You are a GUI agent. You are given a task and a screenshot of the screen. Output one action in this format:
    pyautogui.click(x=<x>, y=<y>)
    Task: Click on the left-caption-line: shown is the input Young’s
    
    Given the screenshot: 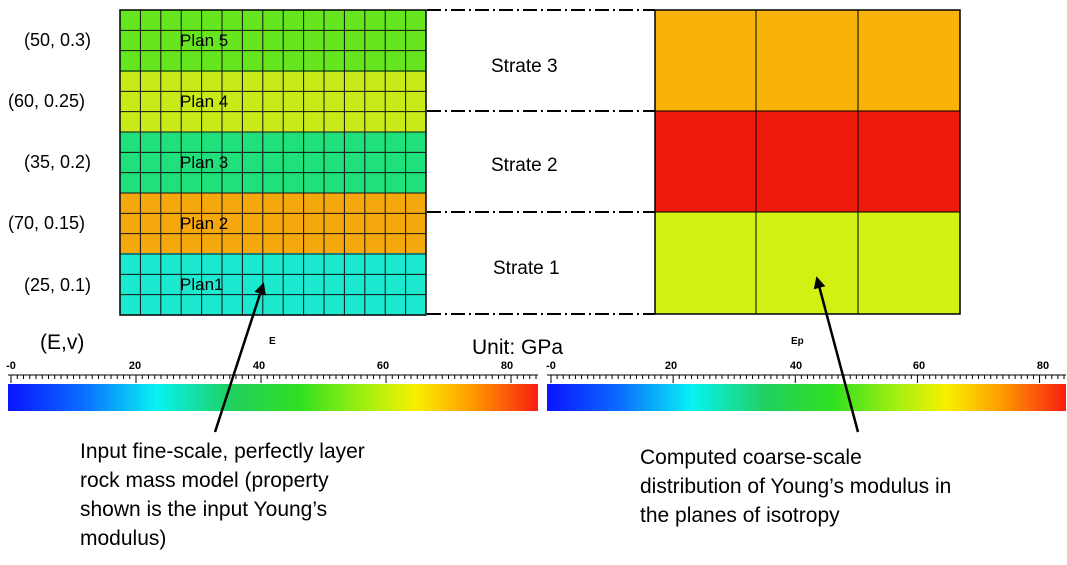 What is the action you would take?
    pyautogui.click(x=204, y=509)
    